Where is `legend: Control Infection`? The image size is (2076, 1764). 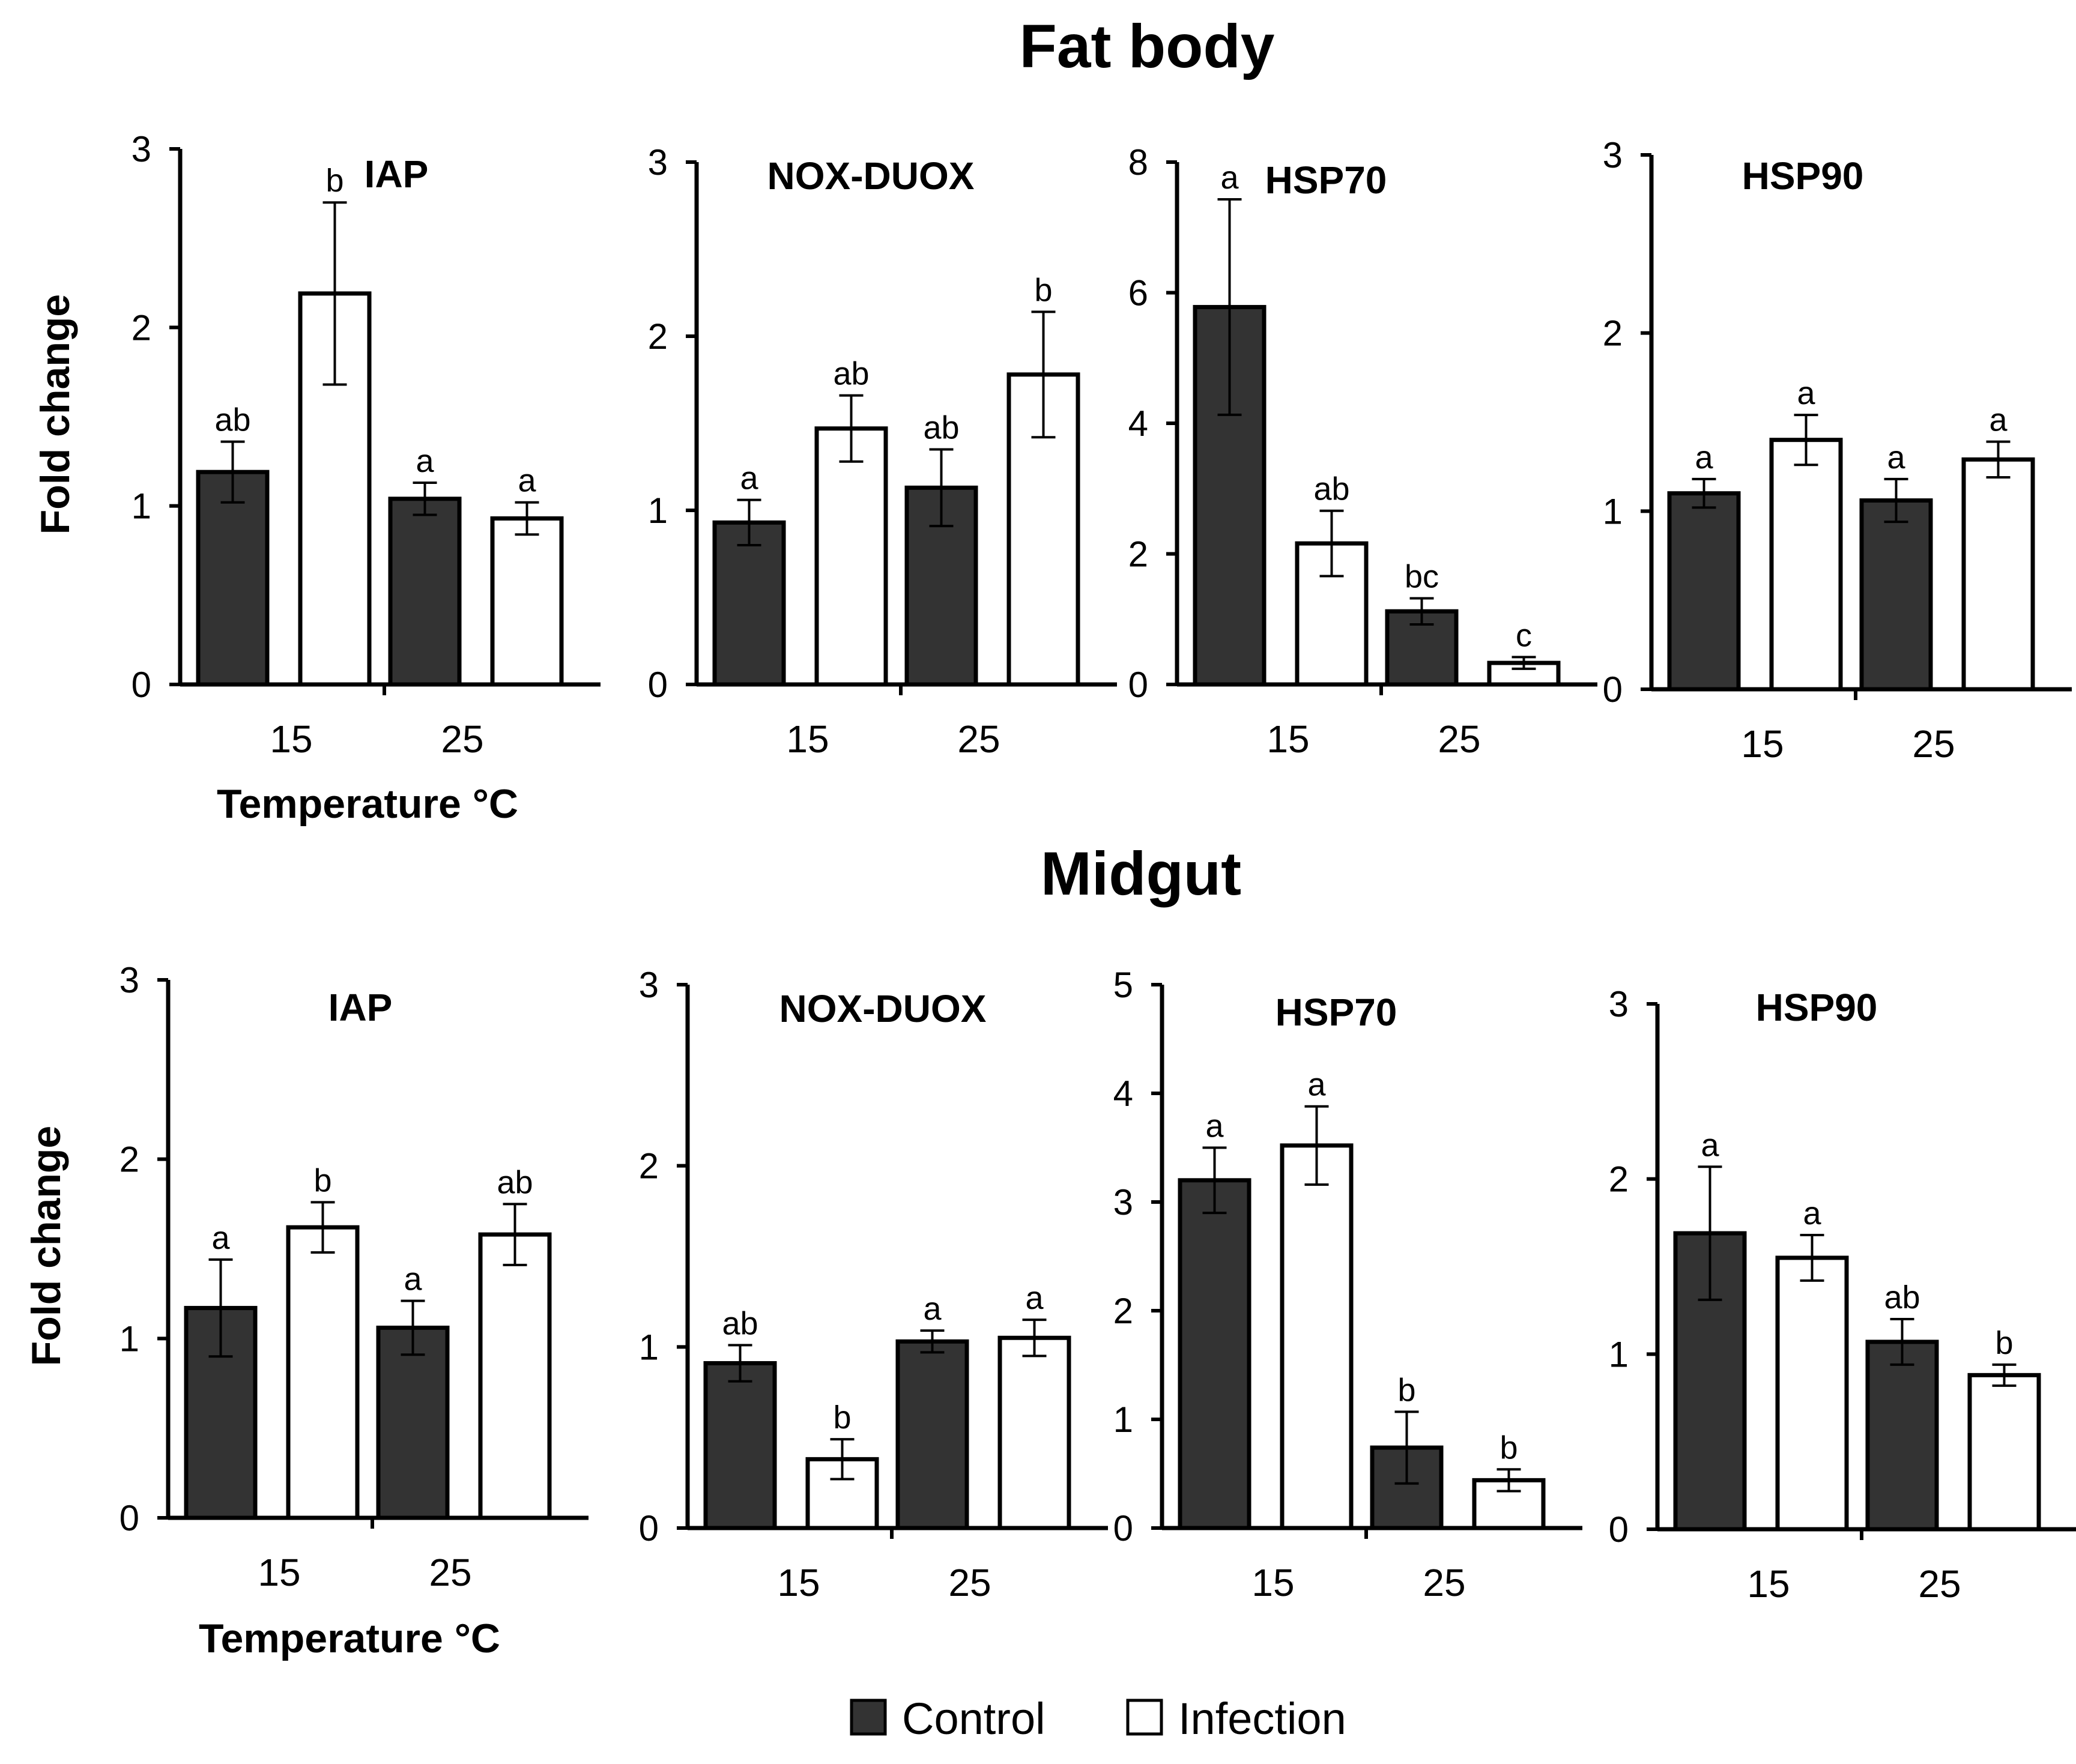 legend: Control Infection is located at coordinates (1098, 1719).